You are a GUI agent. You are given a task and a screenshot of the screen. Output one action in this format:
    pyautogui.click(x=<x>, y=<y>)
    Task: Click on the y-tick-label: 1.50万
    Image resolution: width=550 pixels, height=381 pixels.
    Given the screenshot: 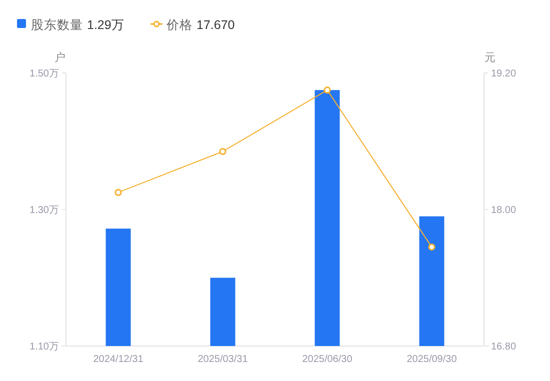 What is the action you would take?
    pyautogui.click(x=44, y=74)
    